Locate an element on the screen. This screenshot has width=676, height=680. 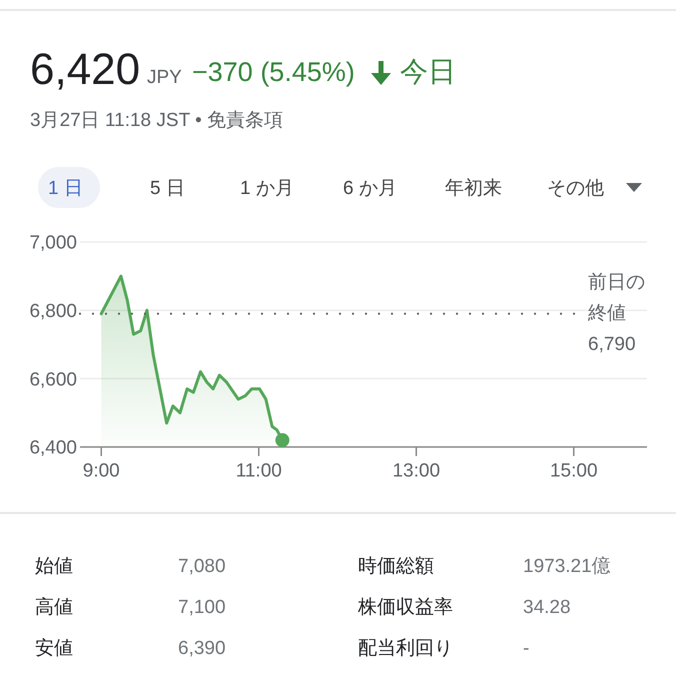
text: JPY is located at coordinates (164, 77).